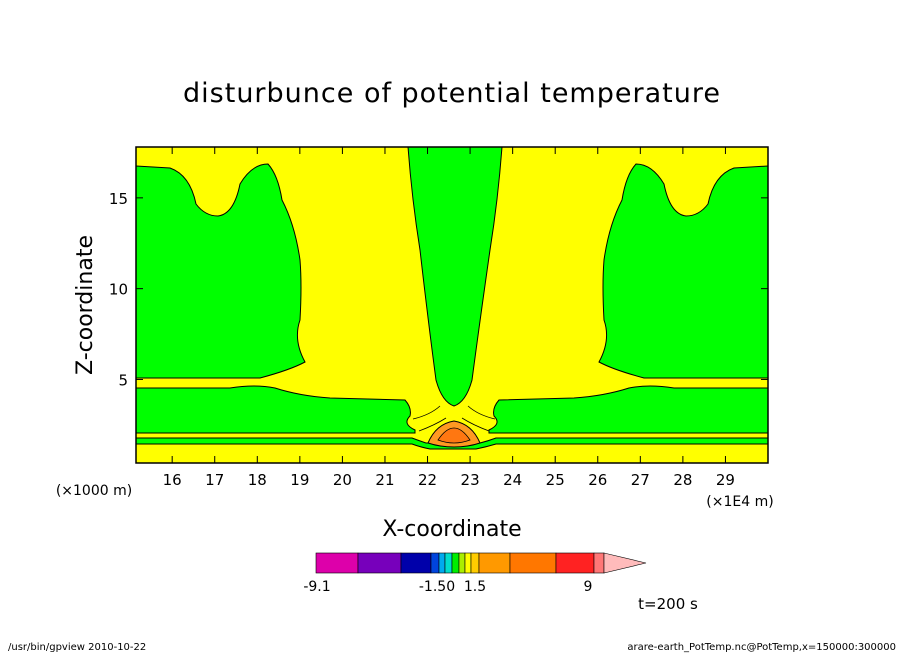  Describe the element at coordinates (668, 604) in the screenshot. I see `time-label: t=200 s` at that location.